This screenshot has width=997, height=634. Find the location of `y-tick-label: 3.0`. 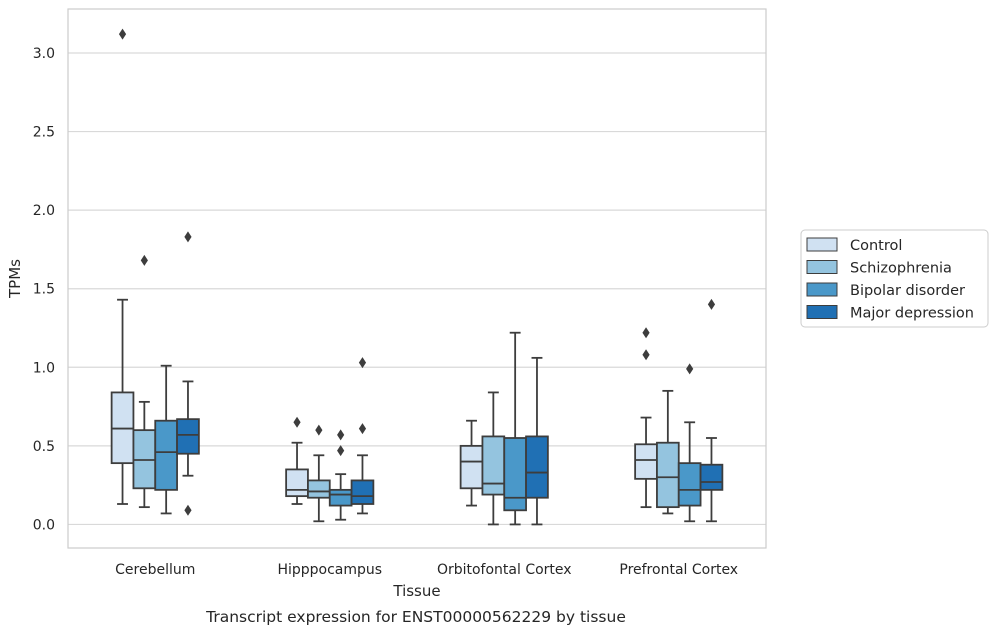

y-tick-label: 3.0 is located at coordinates (44, 54).